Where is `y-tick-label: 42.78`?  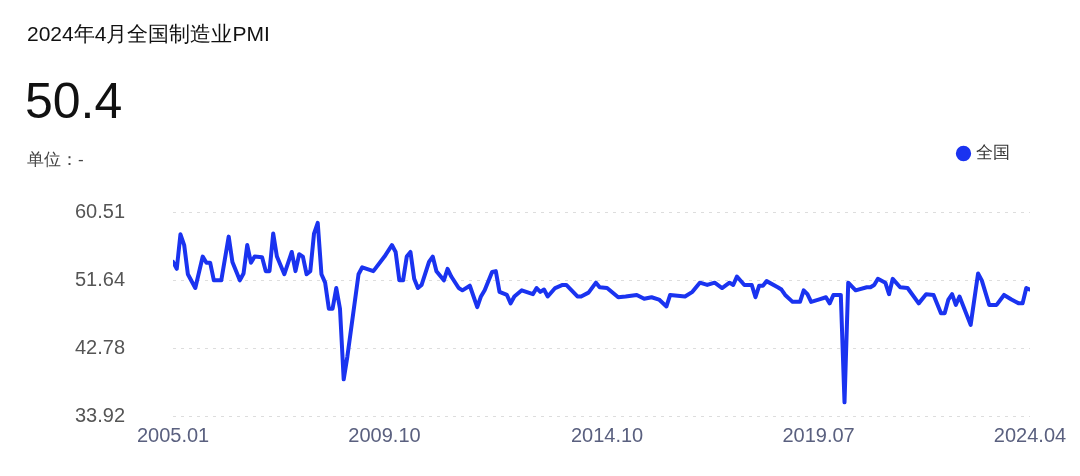 y-tick-label: 42.78 is located at coordinates (100, 346).